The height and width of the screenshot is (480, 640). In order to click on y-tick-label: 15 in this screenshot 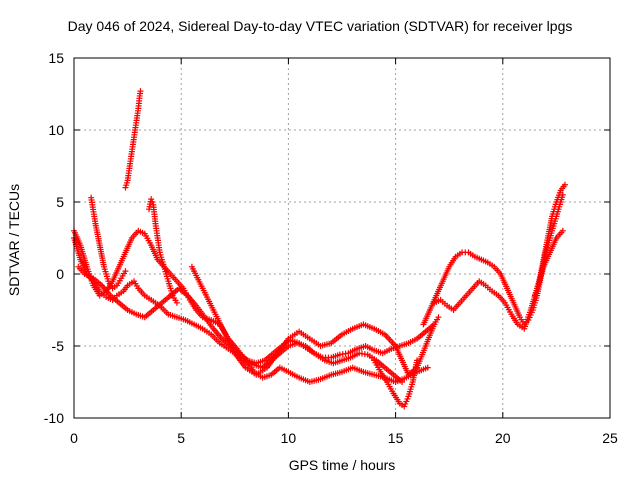, I will do `click(56, 58)`.